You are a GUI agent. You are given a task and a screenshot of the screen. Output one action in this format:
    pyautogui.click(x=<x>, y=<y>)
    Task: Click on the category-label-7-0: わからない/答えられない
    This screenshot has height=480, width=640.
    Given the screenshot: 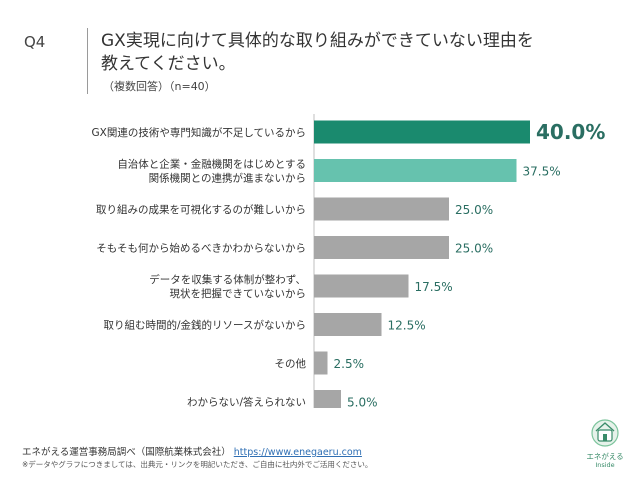 What is the action you would take?
    pyautogui.click(x=246, y=402)
    